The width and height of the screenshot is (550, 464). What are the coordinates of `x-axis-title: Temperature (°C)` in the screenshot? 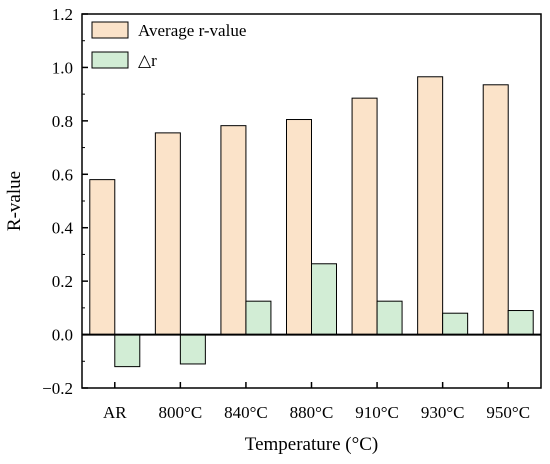 It's located at (311, 444).